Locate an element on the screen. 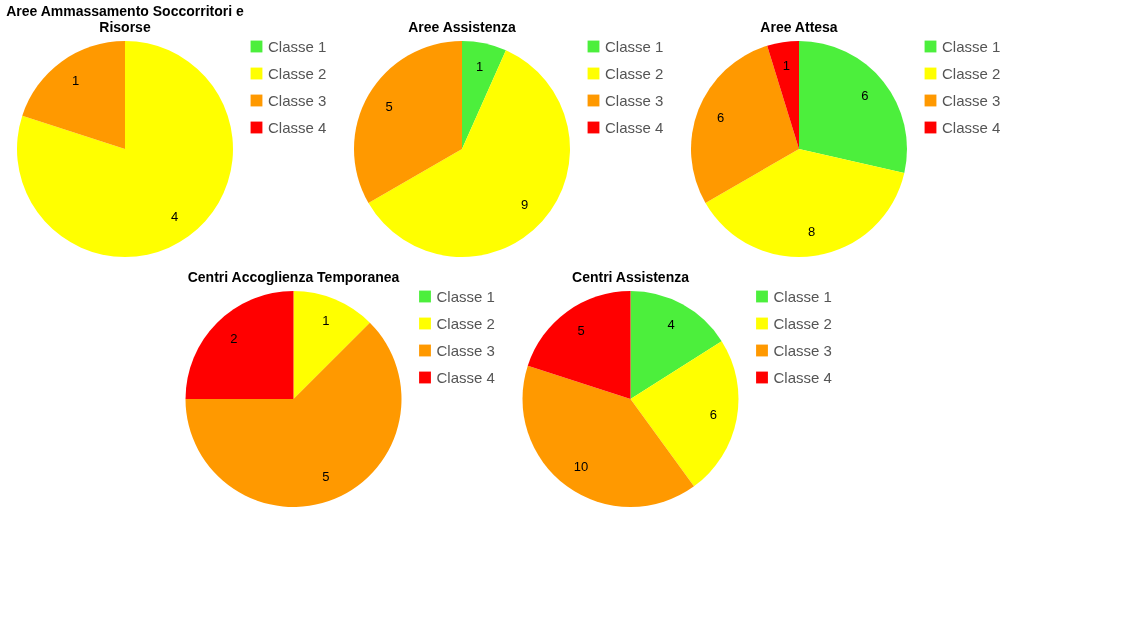  chart-title: Centri Assistenza is located at coordinates (631, 277).